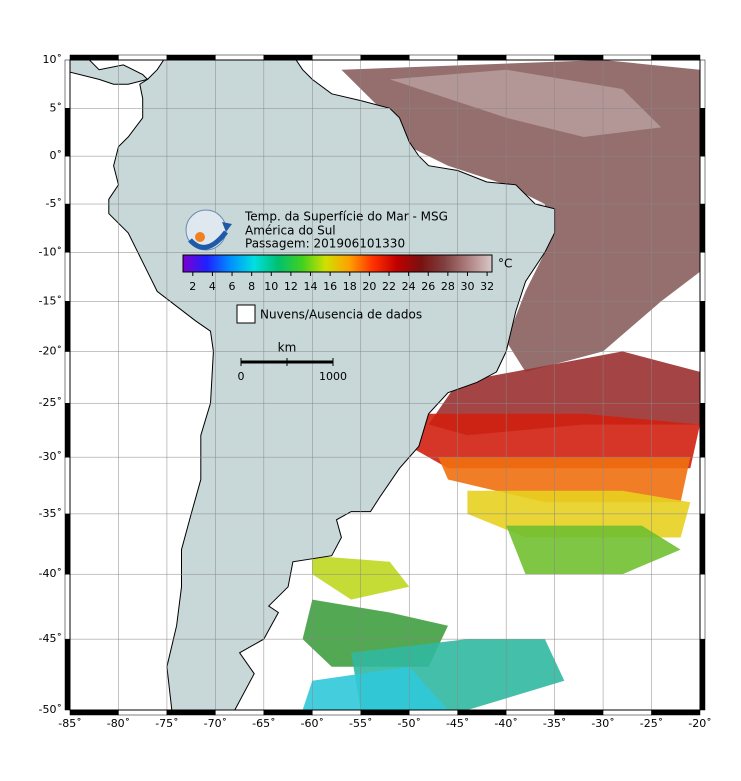 This screenshot has height=781, width=741. What do you see at coordinates (50, 402) in the screenshot?
I see `lat-label: -25˚` at bounding box center [50, 402].